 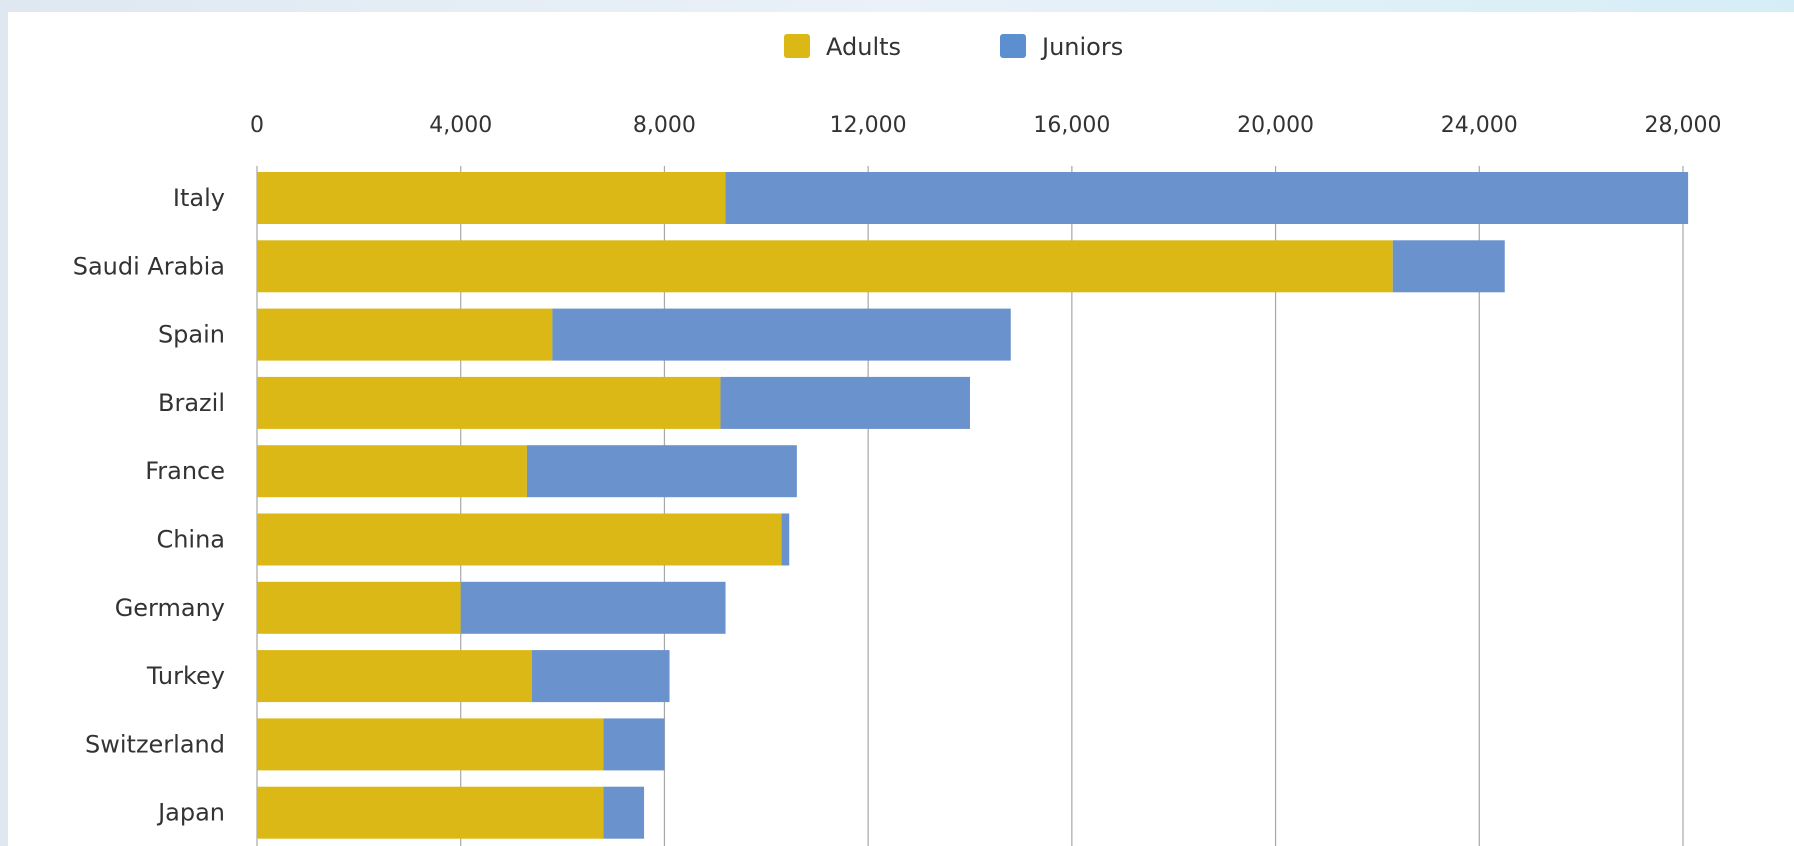 I want to click on bar-juniors-germany, so click(x=593, y=607).